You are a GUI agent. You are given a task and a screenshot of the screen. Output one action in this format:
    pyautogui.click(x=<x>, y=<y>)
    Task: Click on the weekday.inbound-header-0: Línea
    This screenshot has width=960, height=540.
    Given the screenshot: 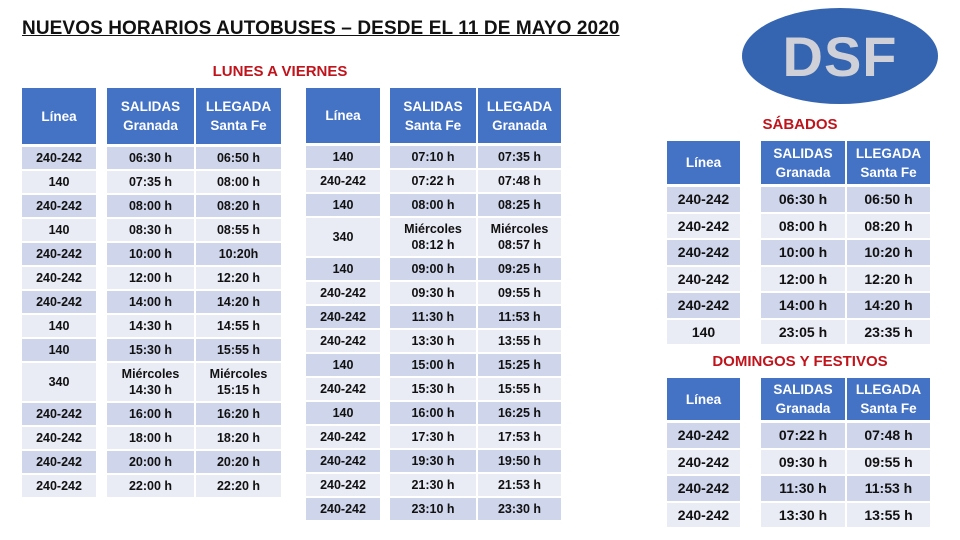 What is the action you would take?
    pyautogui.click(x=343, y=115)
    